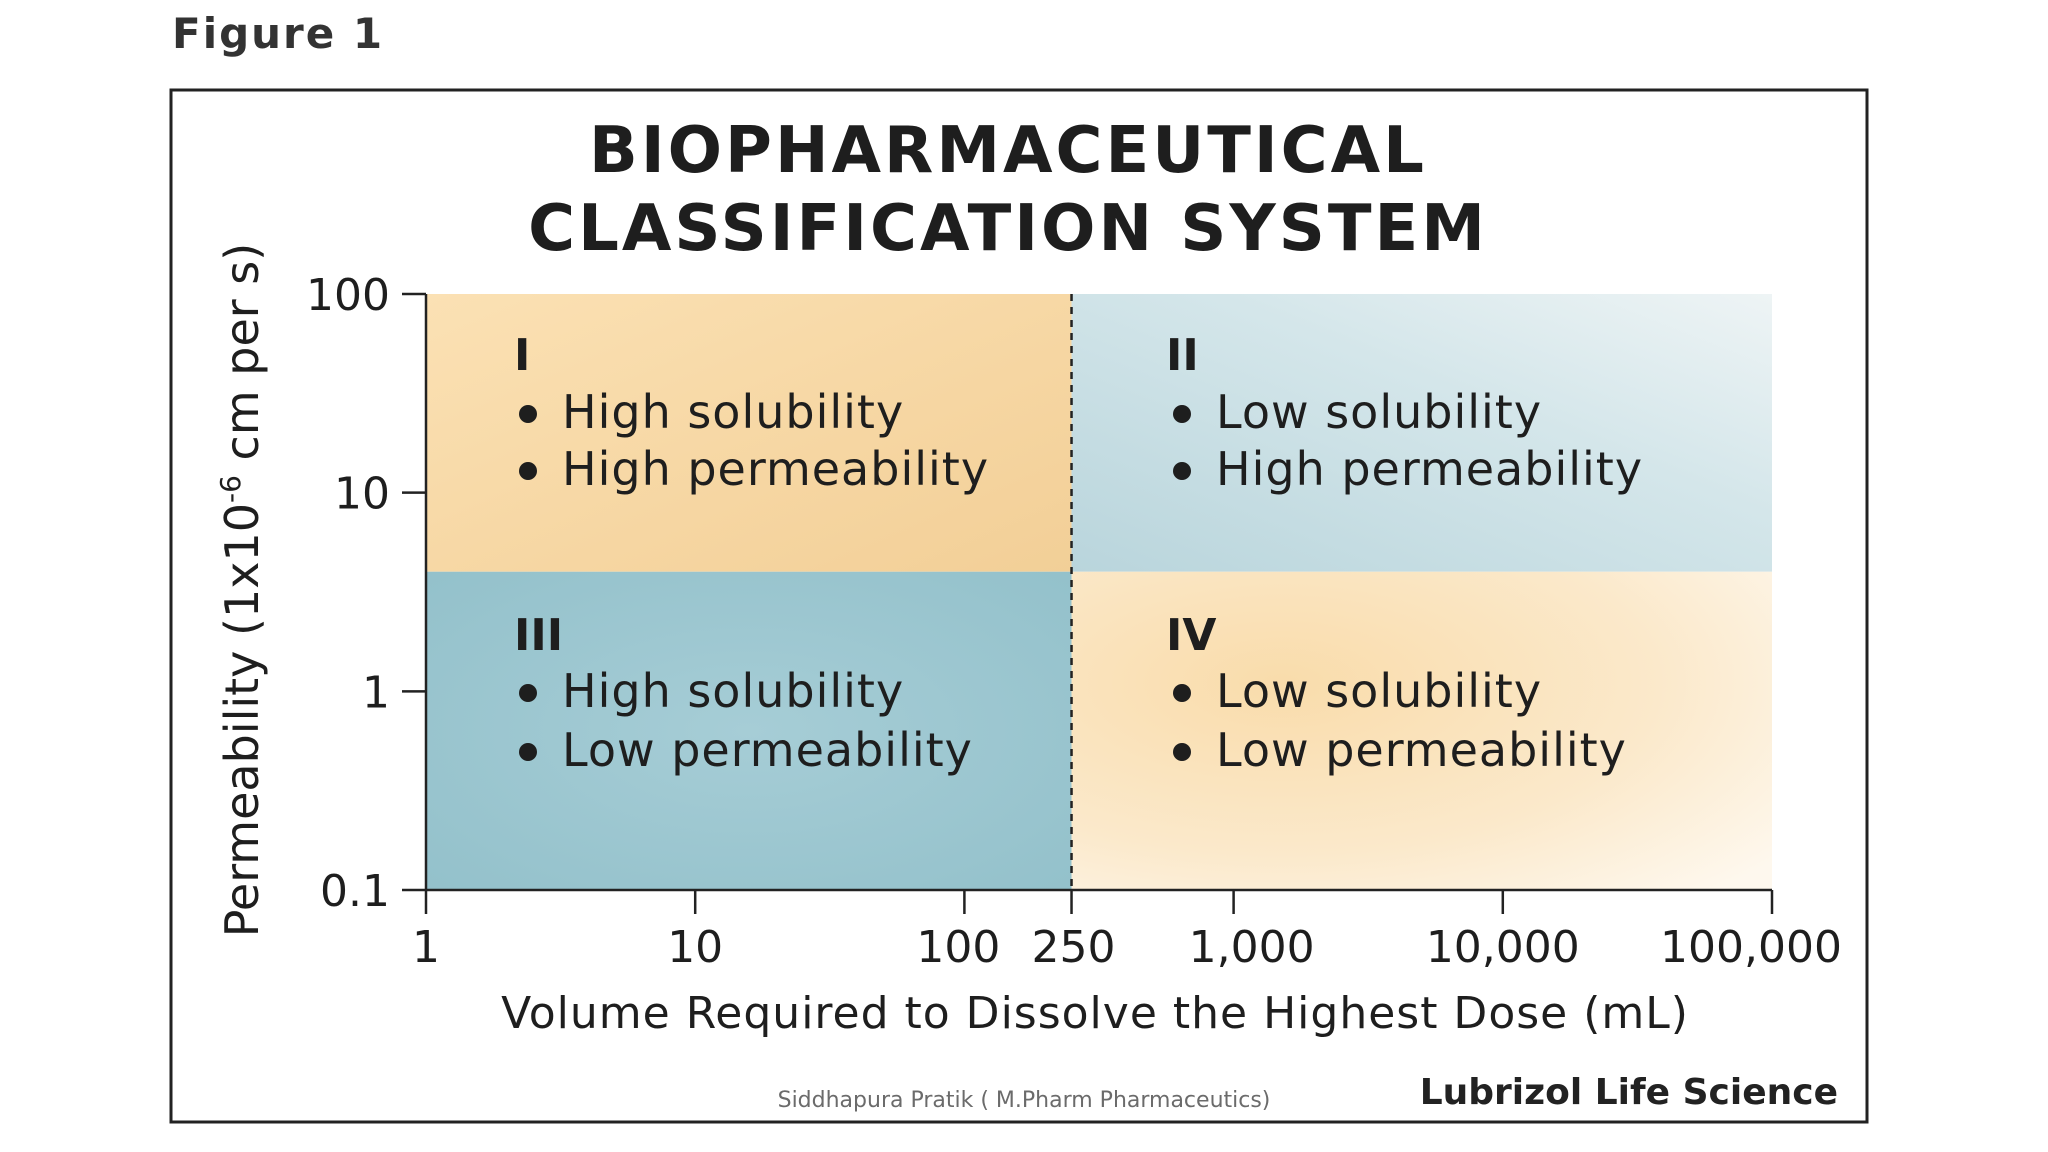 Image resolution: width=2048 pixels, height=1152 pixels. What do you see at coordinates (1182, 355) in the screenshot?
I see `class-ii-roman: II` at bounding box center [1182, 355].